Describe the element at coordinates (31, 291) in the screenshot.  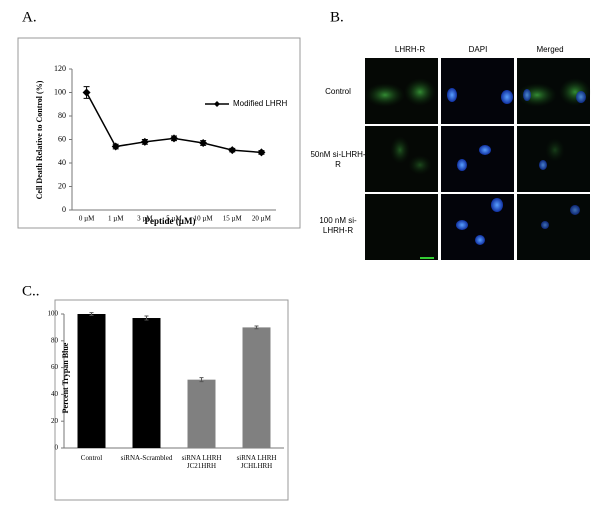
I see `panel-label: C..` at that location.